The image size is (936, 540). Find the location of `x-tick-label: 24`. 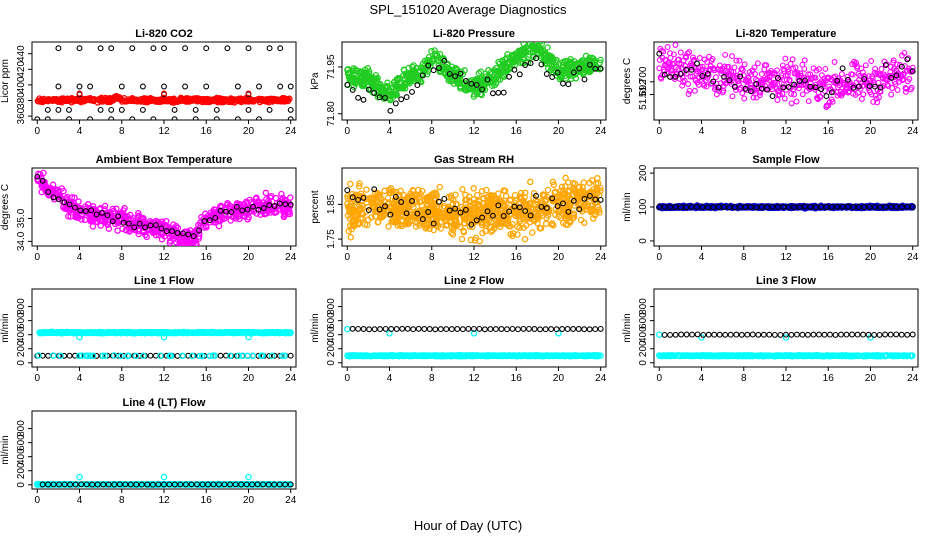

x-tick-label: 24 is located at coordinates (291, 131).